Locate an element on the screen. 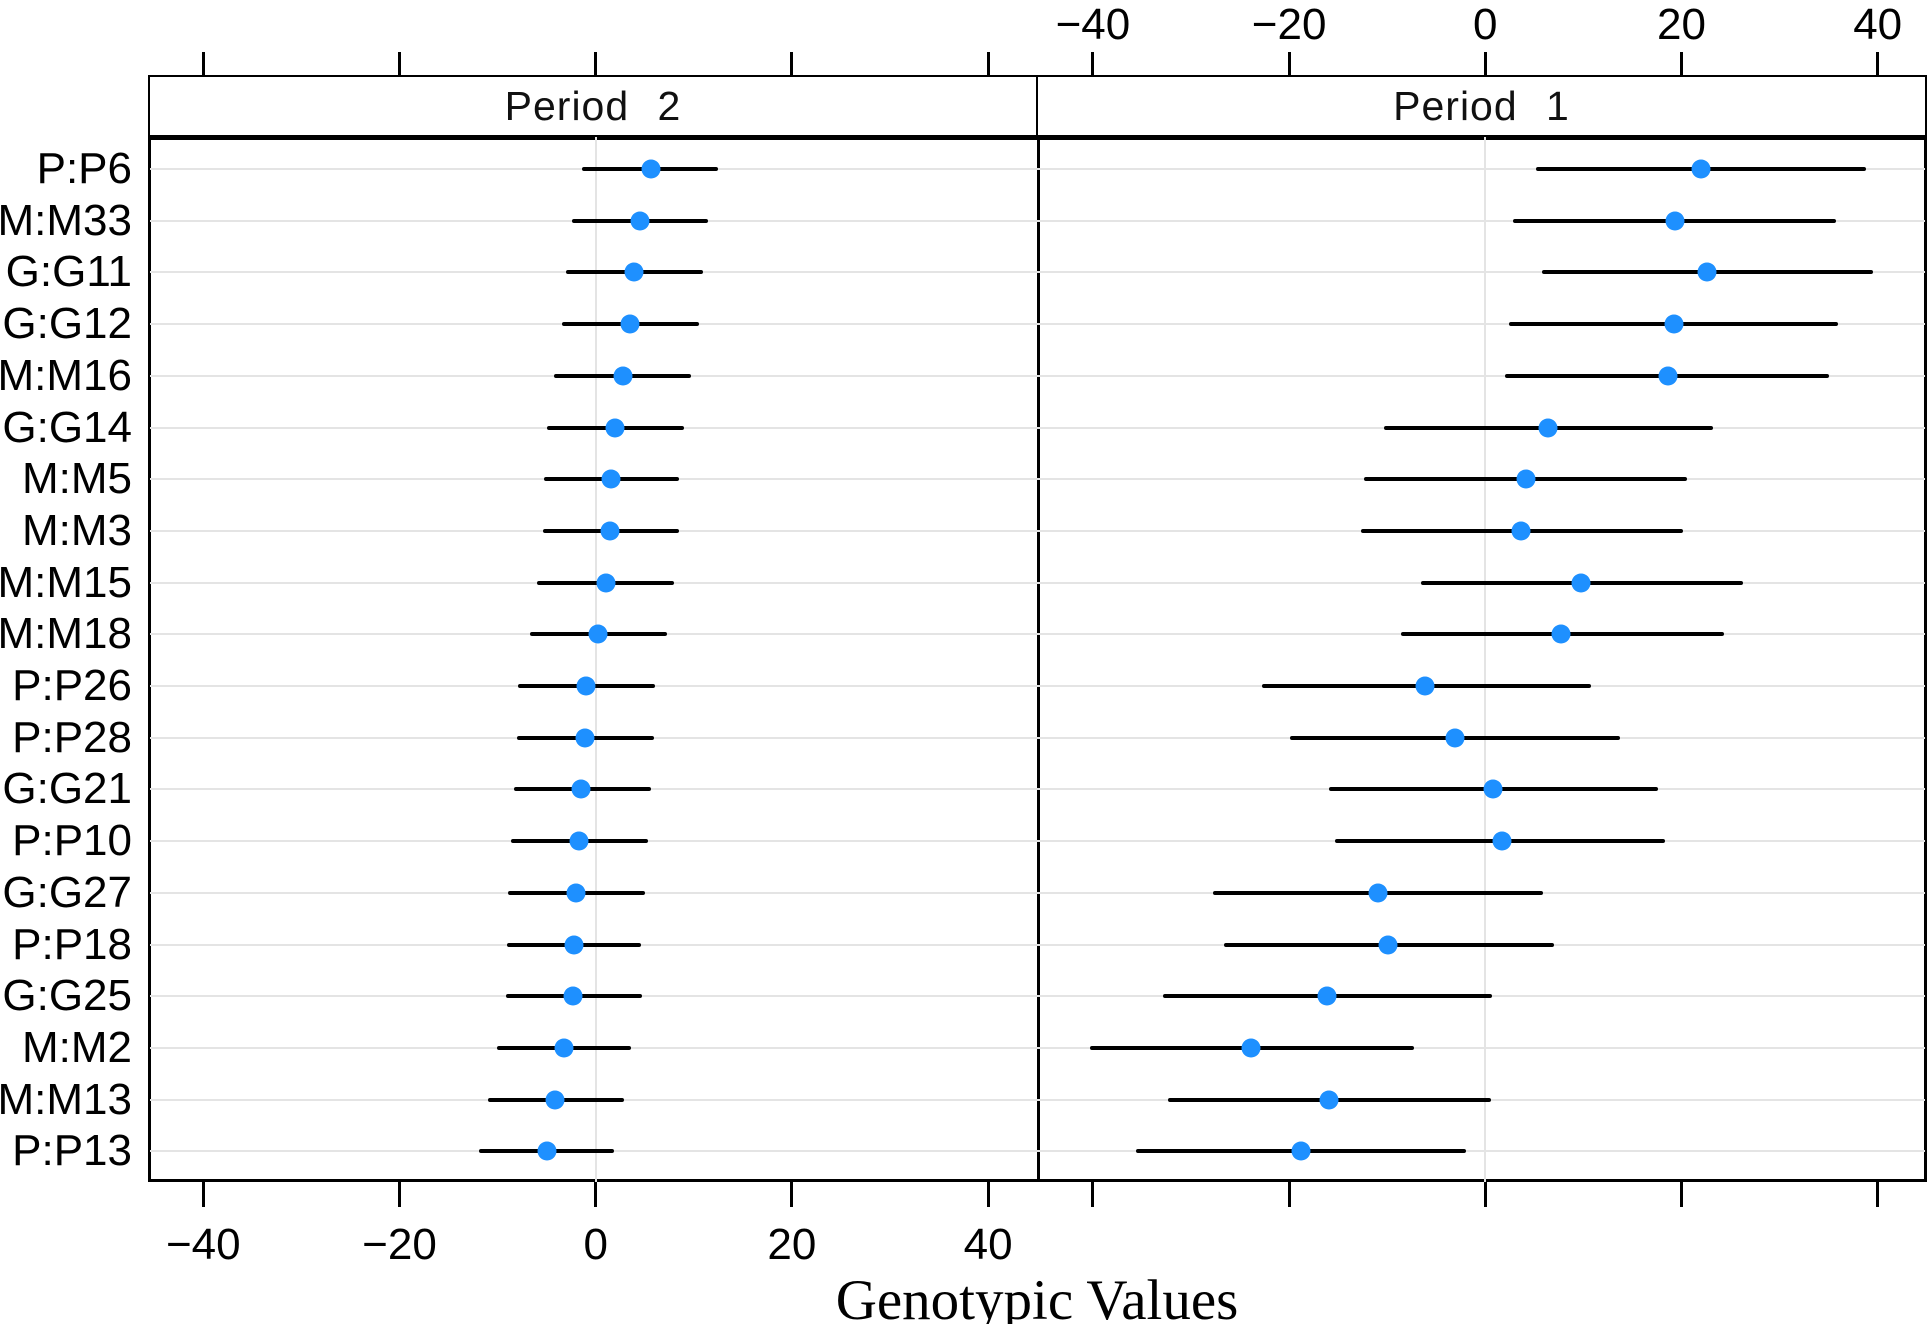 The image size is (1931, 1324). y-category-label: G:G27 is located at coordinates (67, 892).